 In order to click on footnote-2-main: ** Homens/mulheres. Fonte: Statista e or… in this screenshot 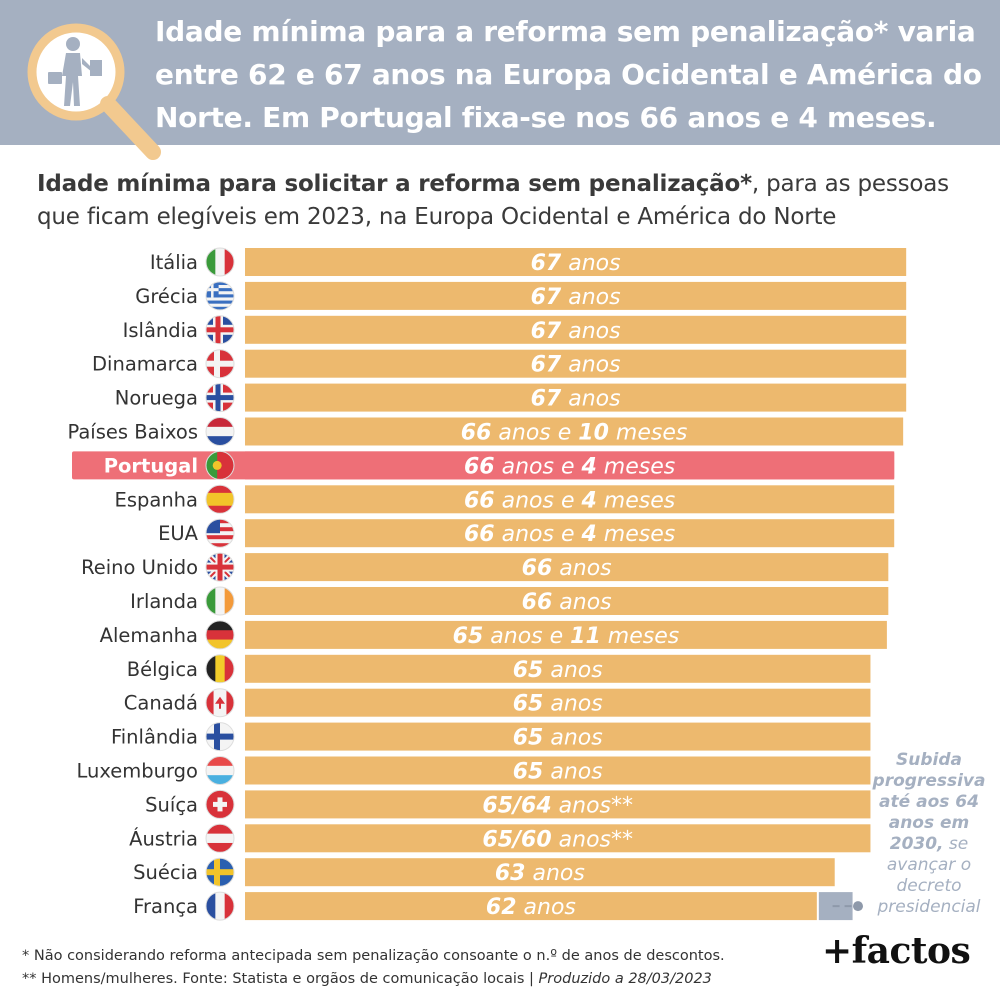, I will do `click(280, 979)`.